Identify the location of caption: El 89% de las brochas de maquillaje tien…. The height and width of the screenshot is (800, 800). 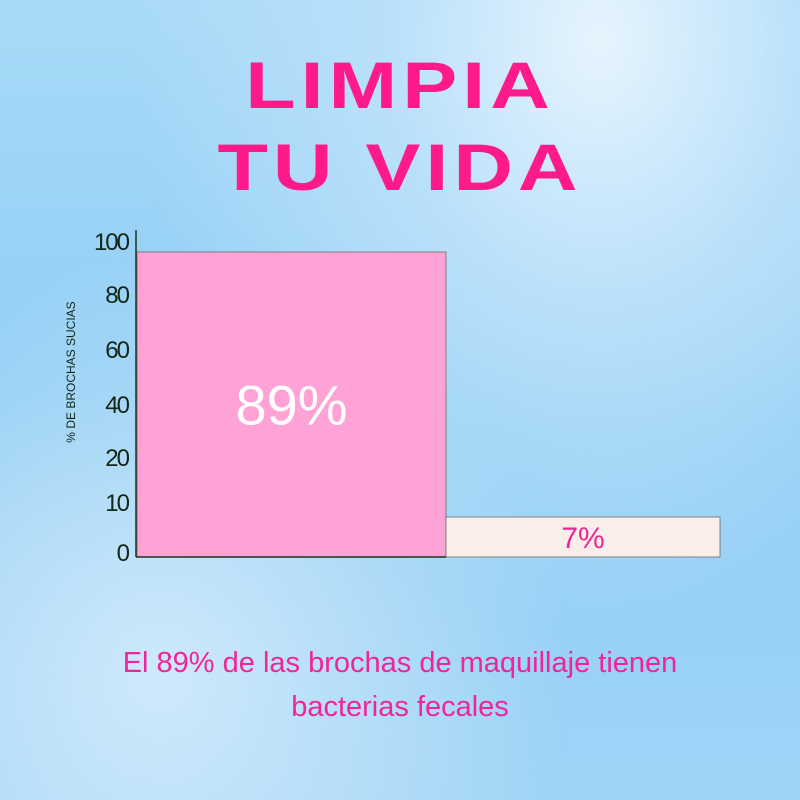
(400, 685).